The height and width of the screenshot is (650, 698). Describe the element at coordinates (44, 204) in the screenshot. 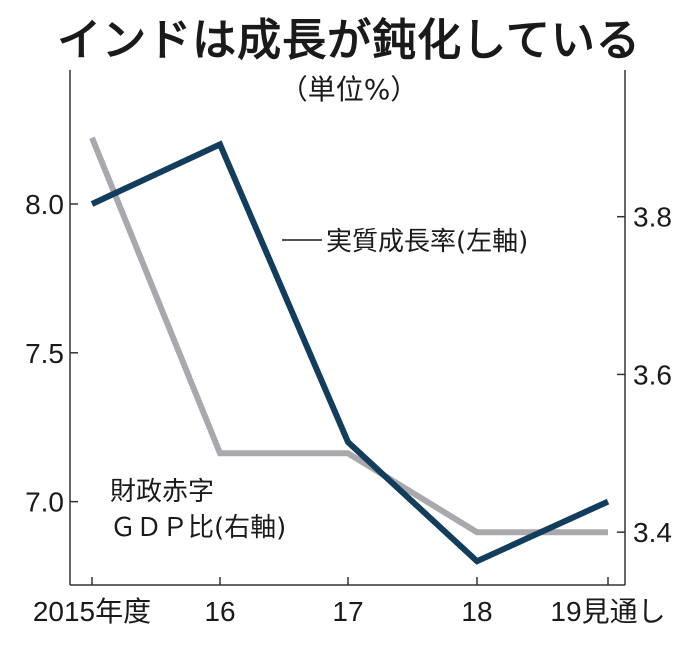

I see `left-tick-label: 8.0` at that location.